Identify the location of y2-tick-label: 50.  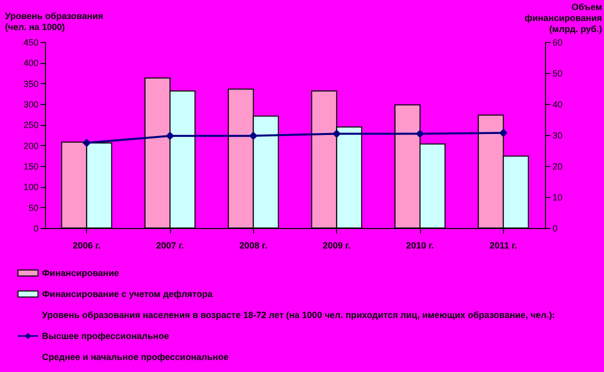
(557, 73).